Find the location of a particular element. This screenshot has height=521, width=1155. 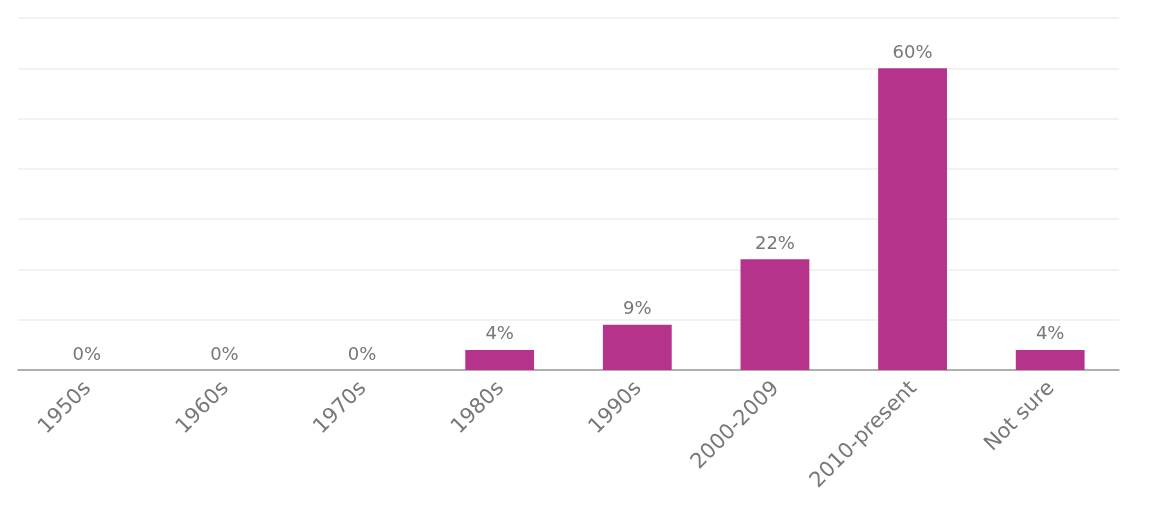

data-label: 60% is located at coordinates (912, 51).